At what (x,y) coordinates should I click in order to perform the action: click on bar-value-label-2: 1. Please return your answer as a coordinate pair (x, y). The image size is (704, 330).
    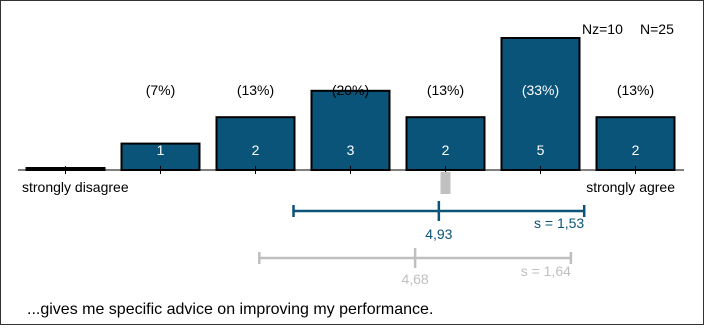
    Looking at the image, I should click on (161, 150).